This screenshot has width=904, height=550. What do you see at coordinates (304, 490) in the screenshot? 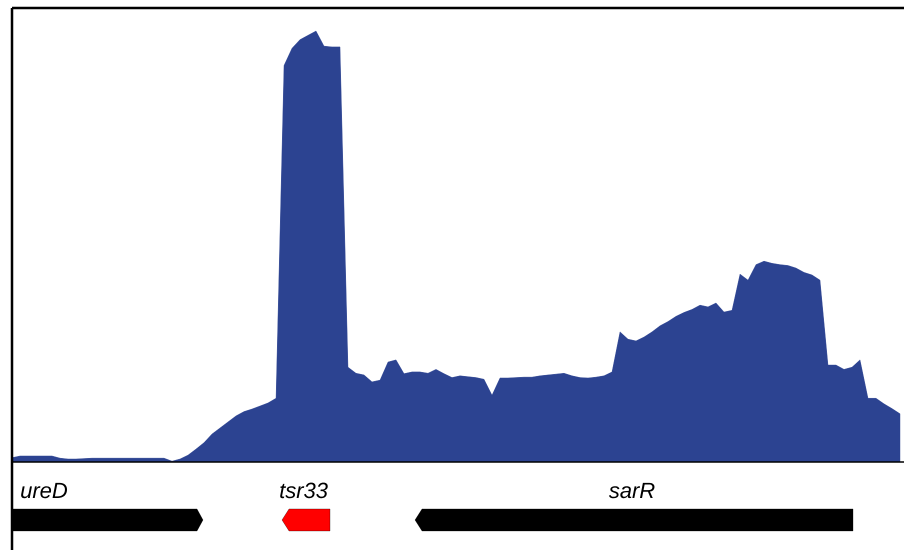
I see `text: tsr33` at bounding box center [304, 490].